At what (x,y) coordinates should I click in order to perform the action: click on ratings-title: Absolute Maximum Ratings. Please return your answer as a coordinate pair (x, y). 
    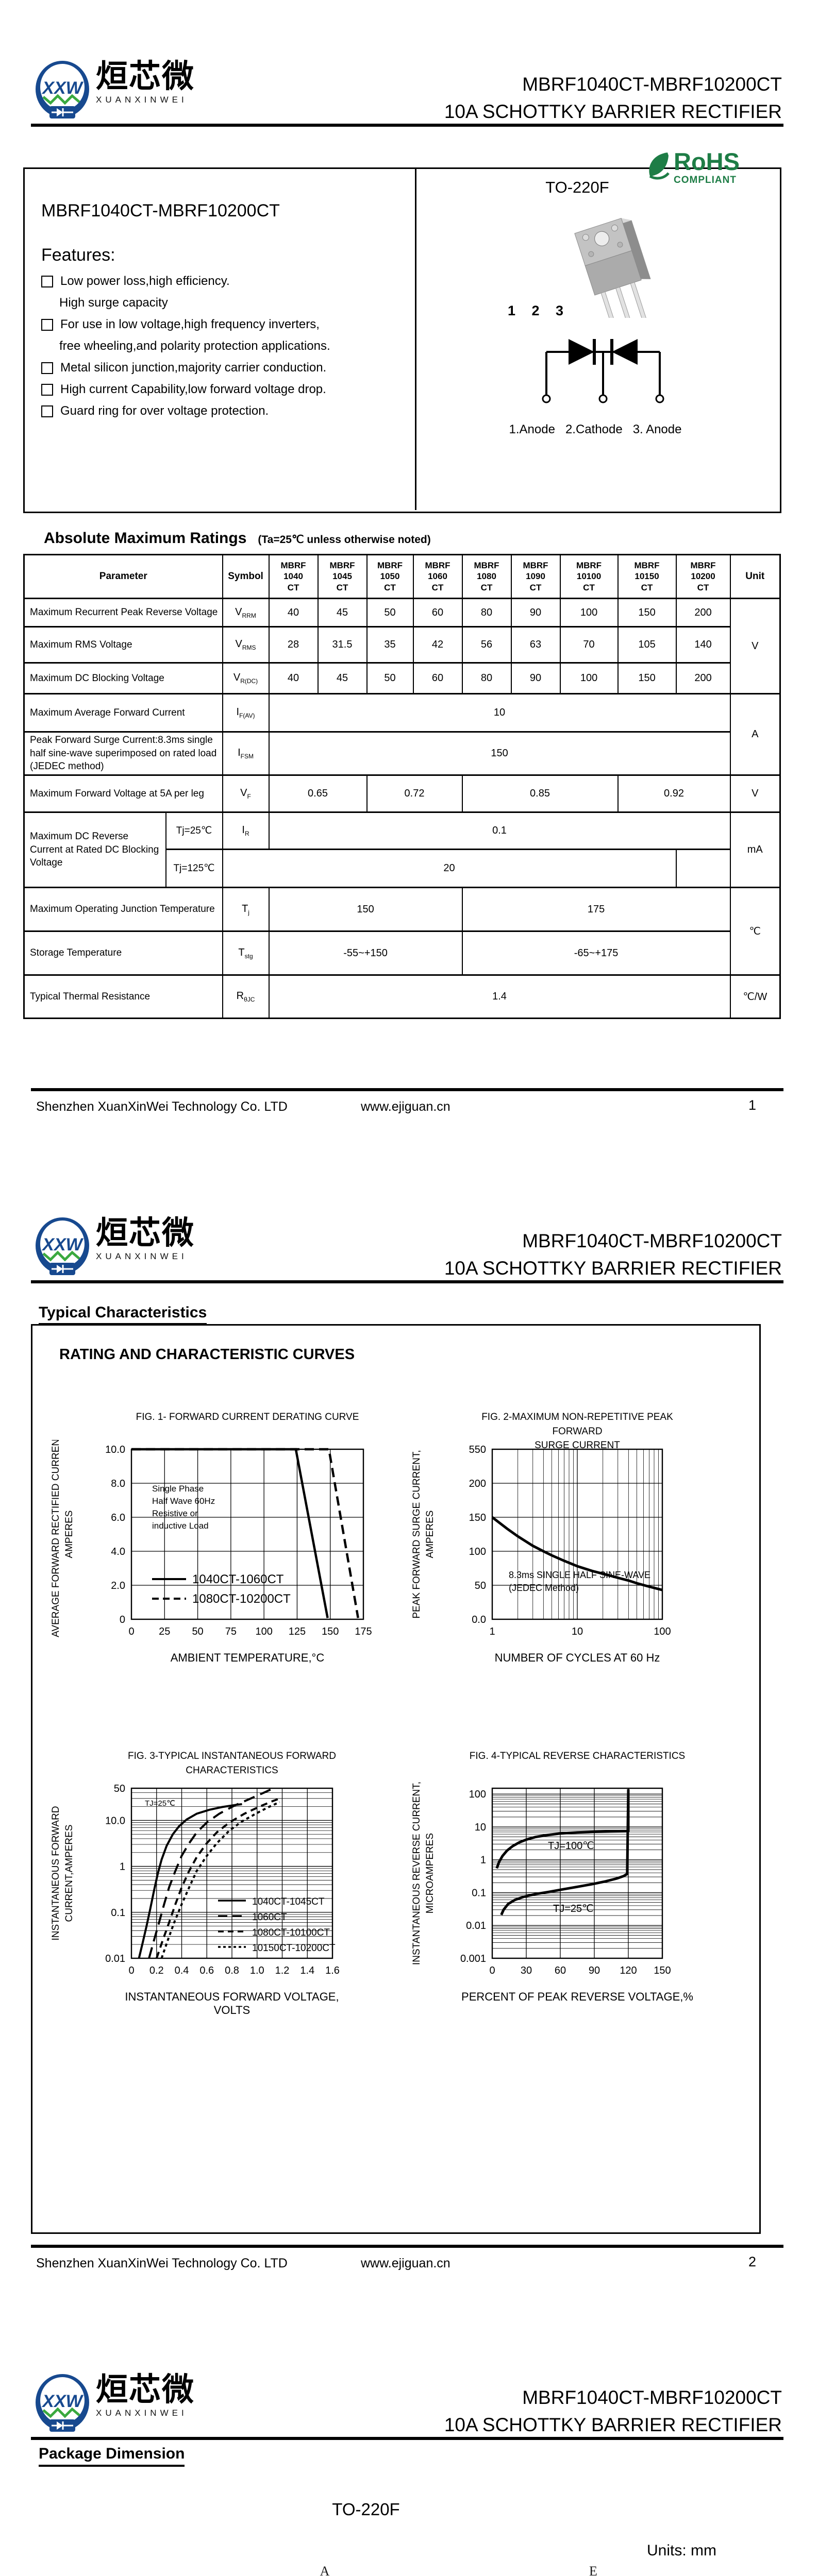
    Looking at the image, I should click on (145, 538).